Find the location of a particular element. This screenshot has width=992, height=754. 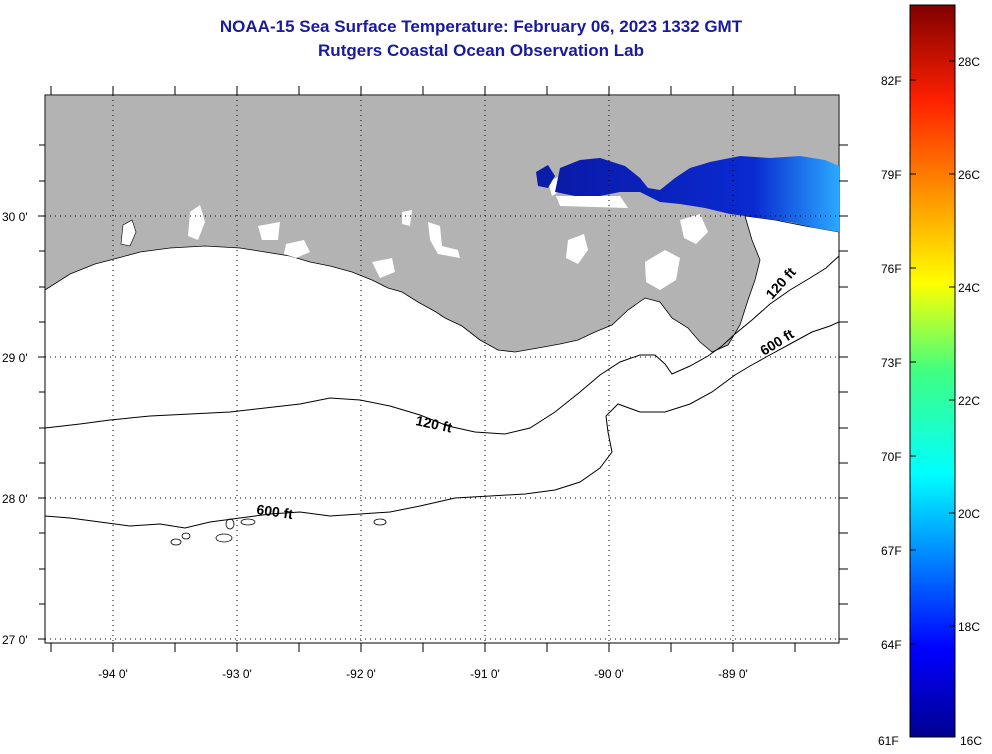

map-subtitle: Rutgers Coastal Ocean Observation Lab is located at coordinates (481, 50).